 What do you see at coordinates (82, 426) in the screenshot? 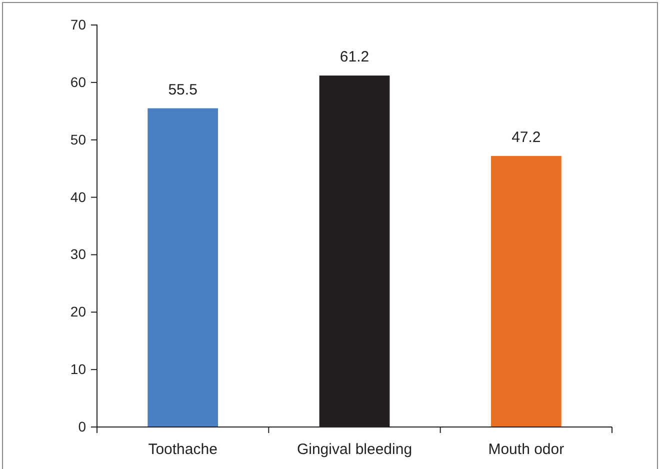
I see `y-tick-label: 0` at bounding box center [82, 426].